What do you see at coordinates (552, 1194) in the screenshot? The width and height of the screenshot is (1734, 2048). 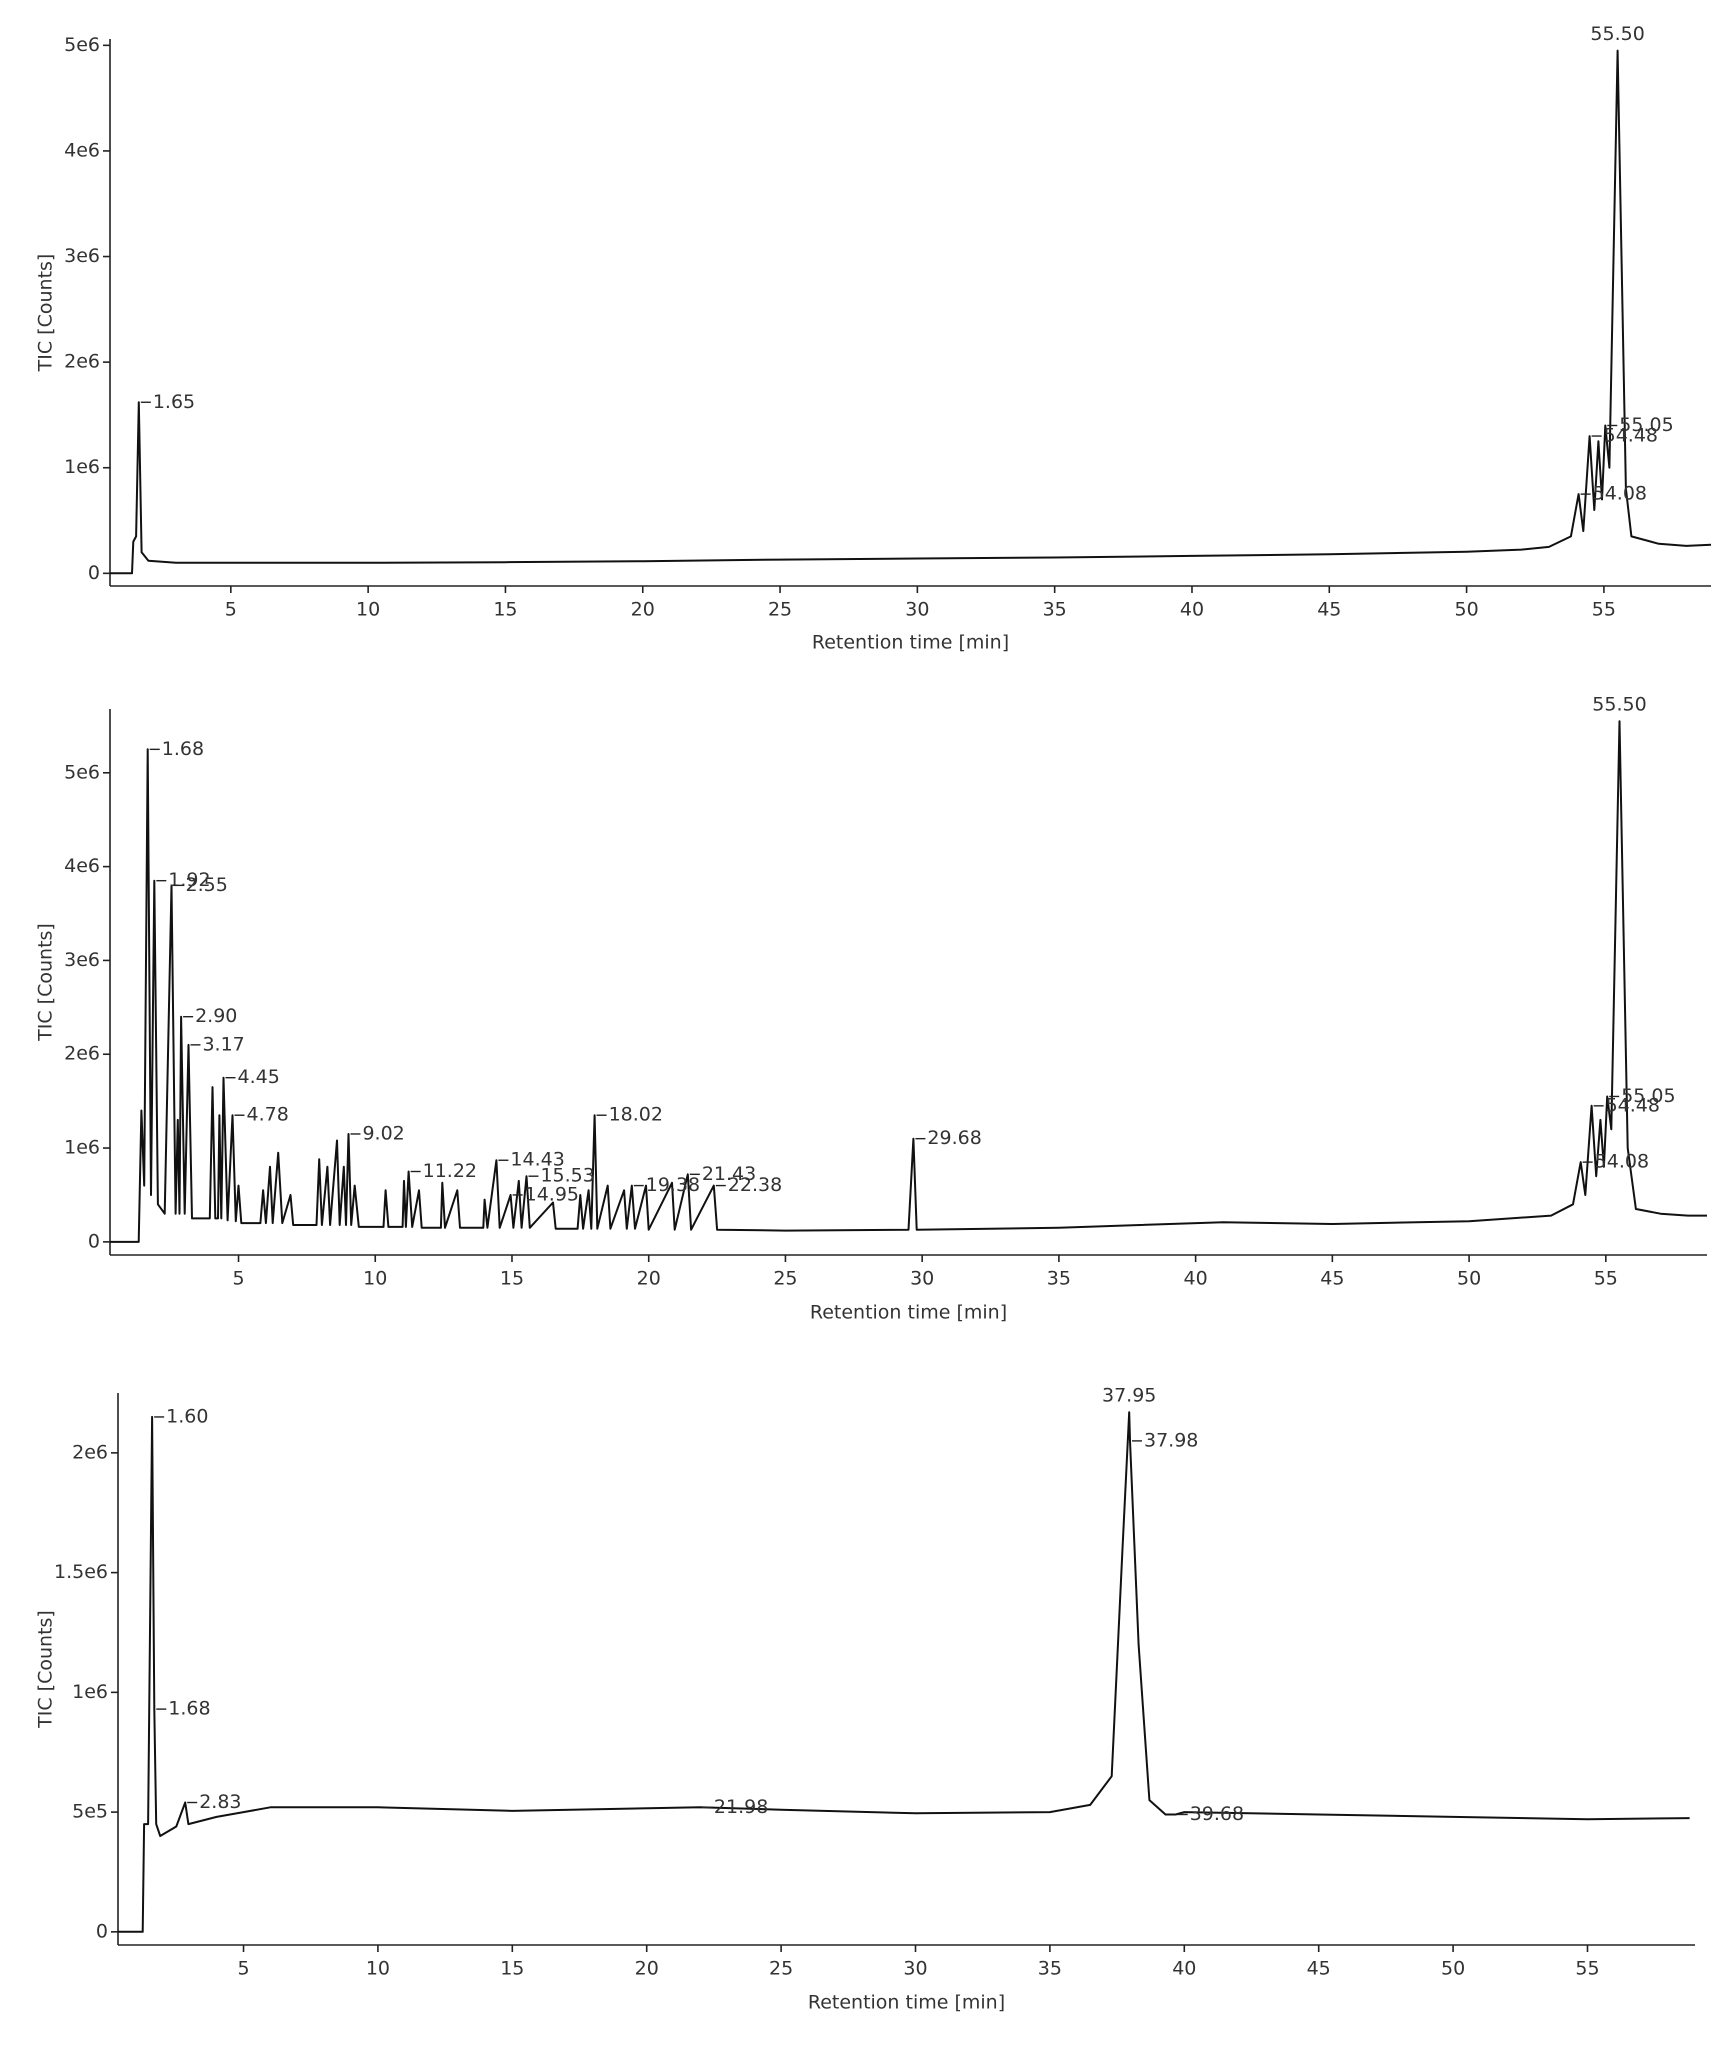 I see `peak-label: 14.95` at bounding box center [552, 1194].